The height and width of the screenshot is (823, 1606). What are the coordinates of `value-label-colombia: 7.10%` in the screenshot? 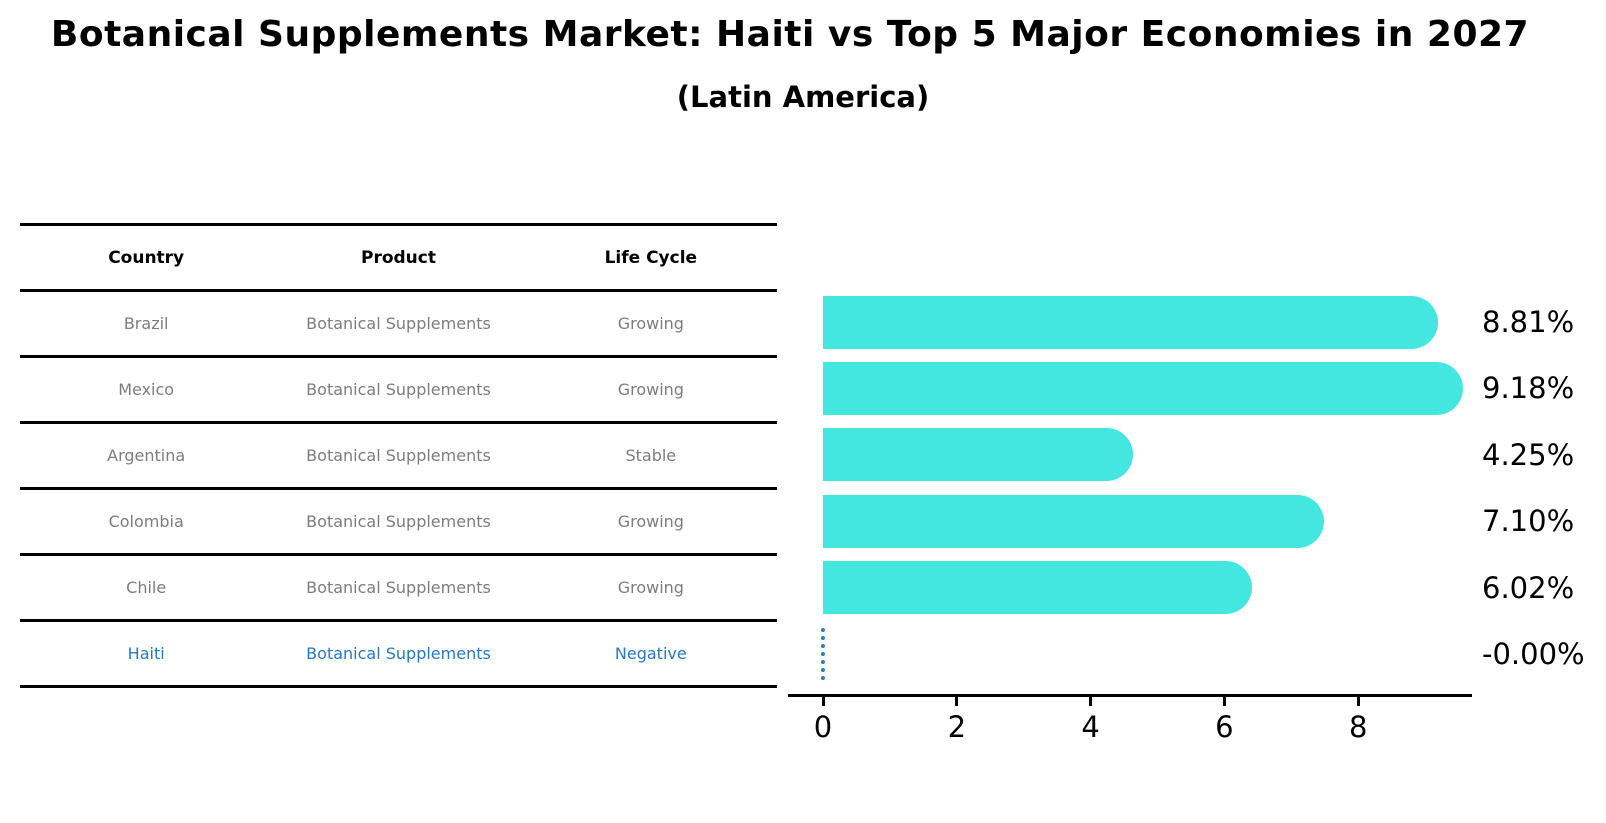 It's located at (1528, 521).